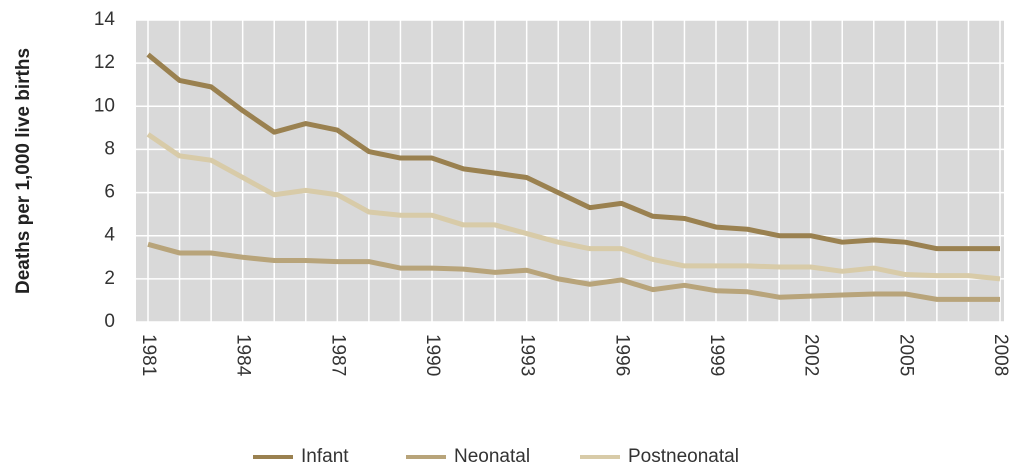 The image size is (1009, 467). What do you see at coordinates (243, 355) in the screenshot?
I see `x-tick-label: 1984` at bounding box center [243, 355].